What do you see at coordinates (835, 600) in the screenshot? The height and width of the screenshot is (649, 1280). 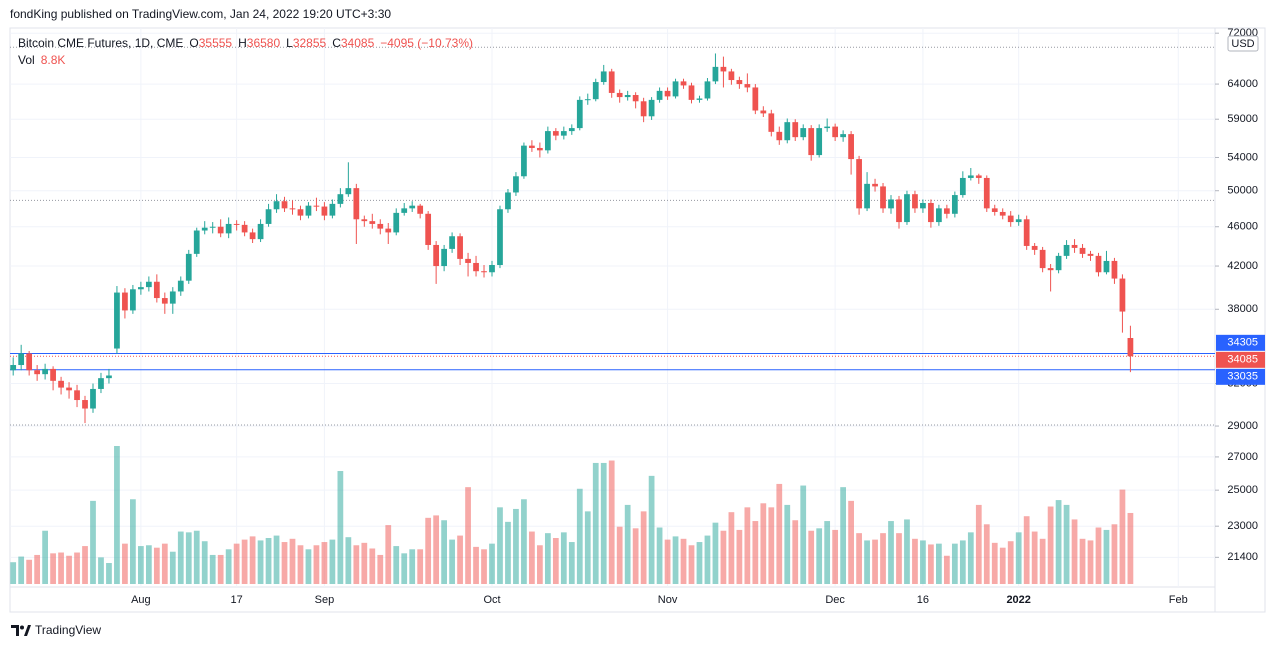 I see `x-tick-label: Dec` at bounding box center [835, 600].